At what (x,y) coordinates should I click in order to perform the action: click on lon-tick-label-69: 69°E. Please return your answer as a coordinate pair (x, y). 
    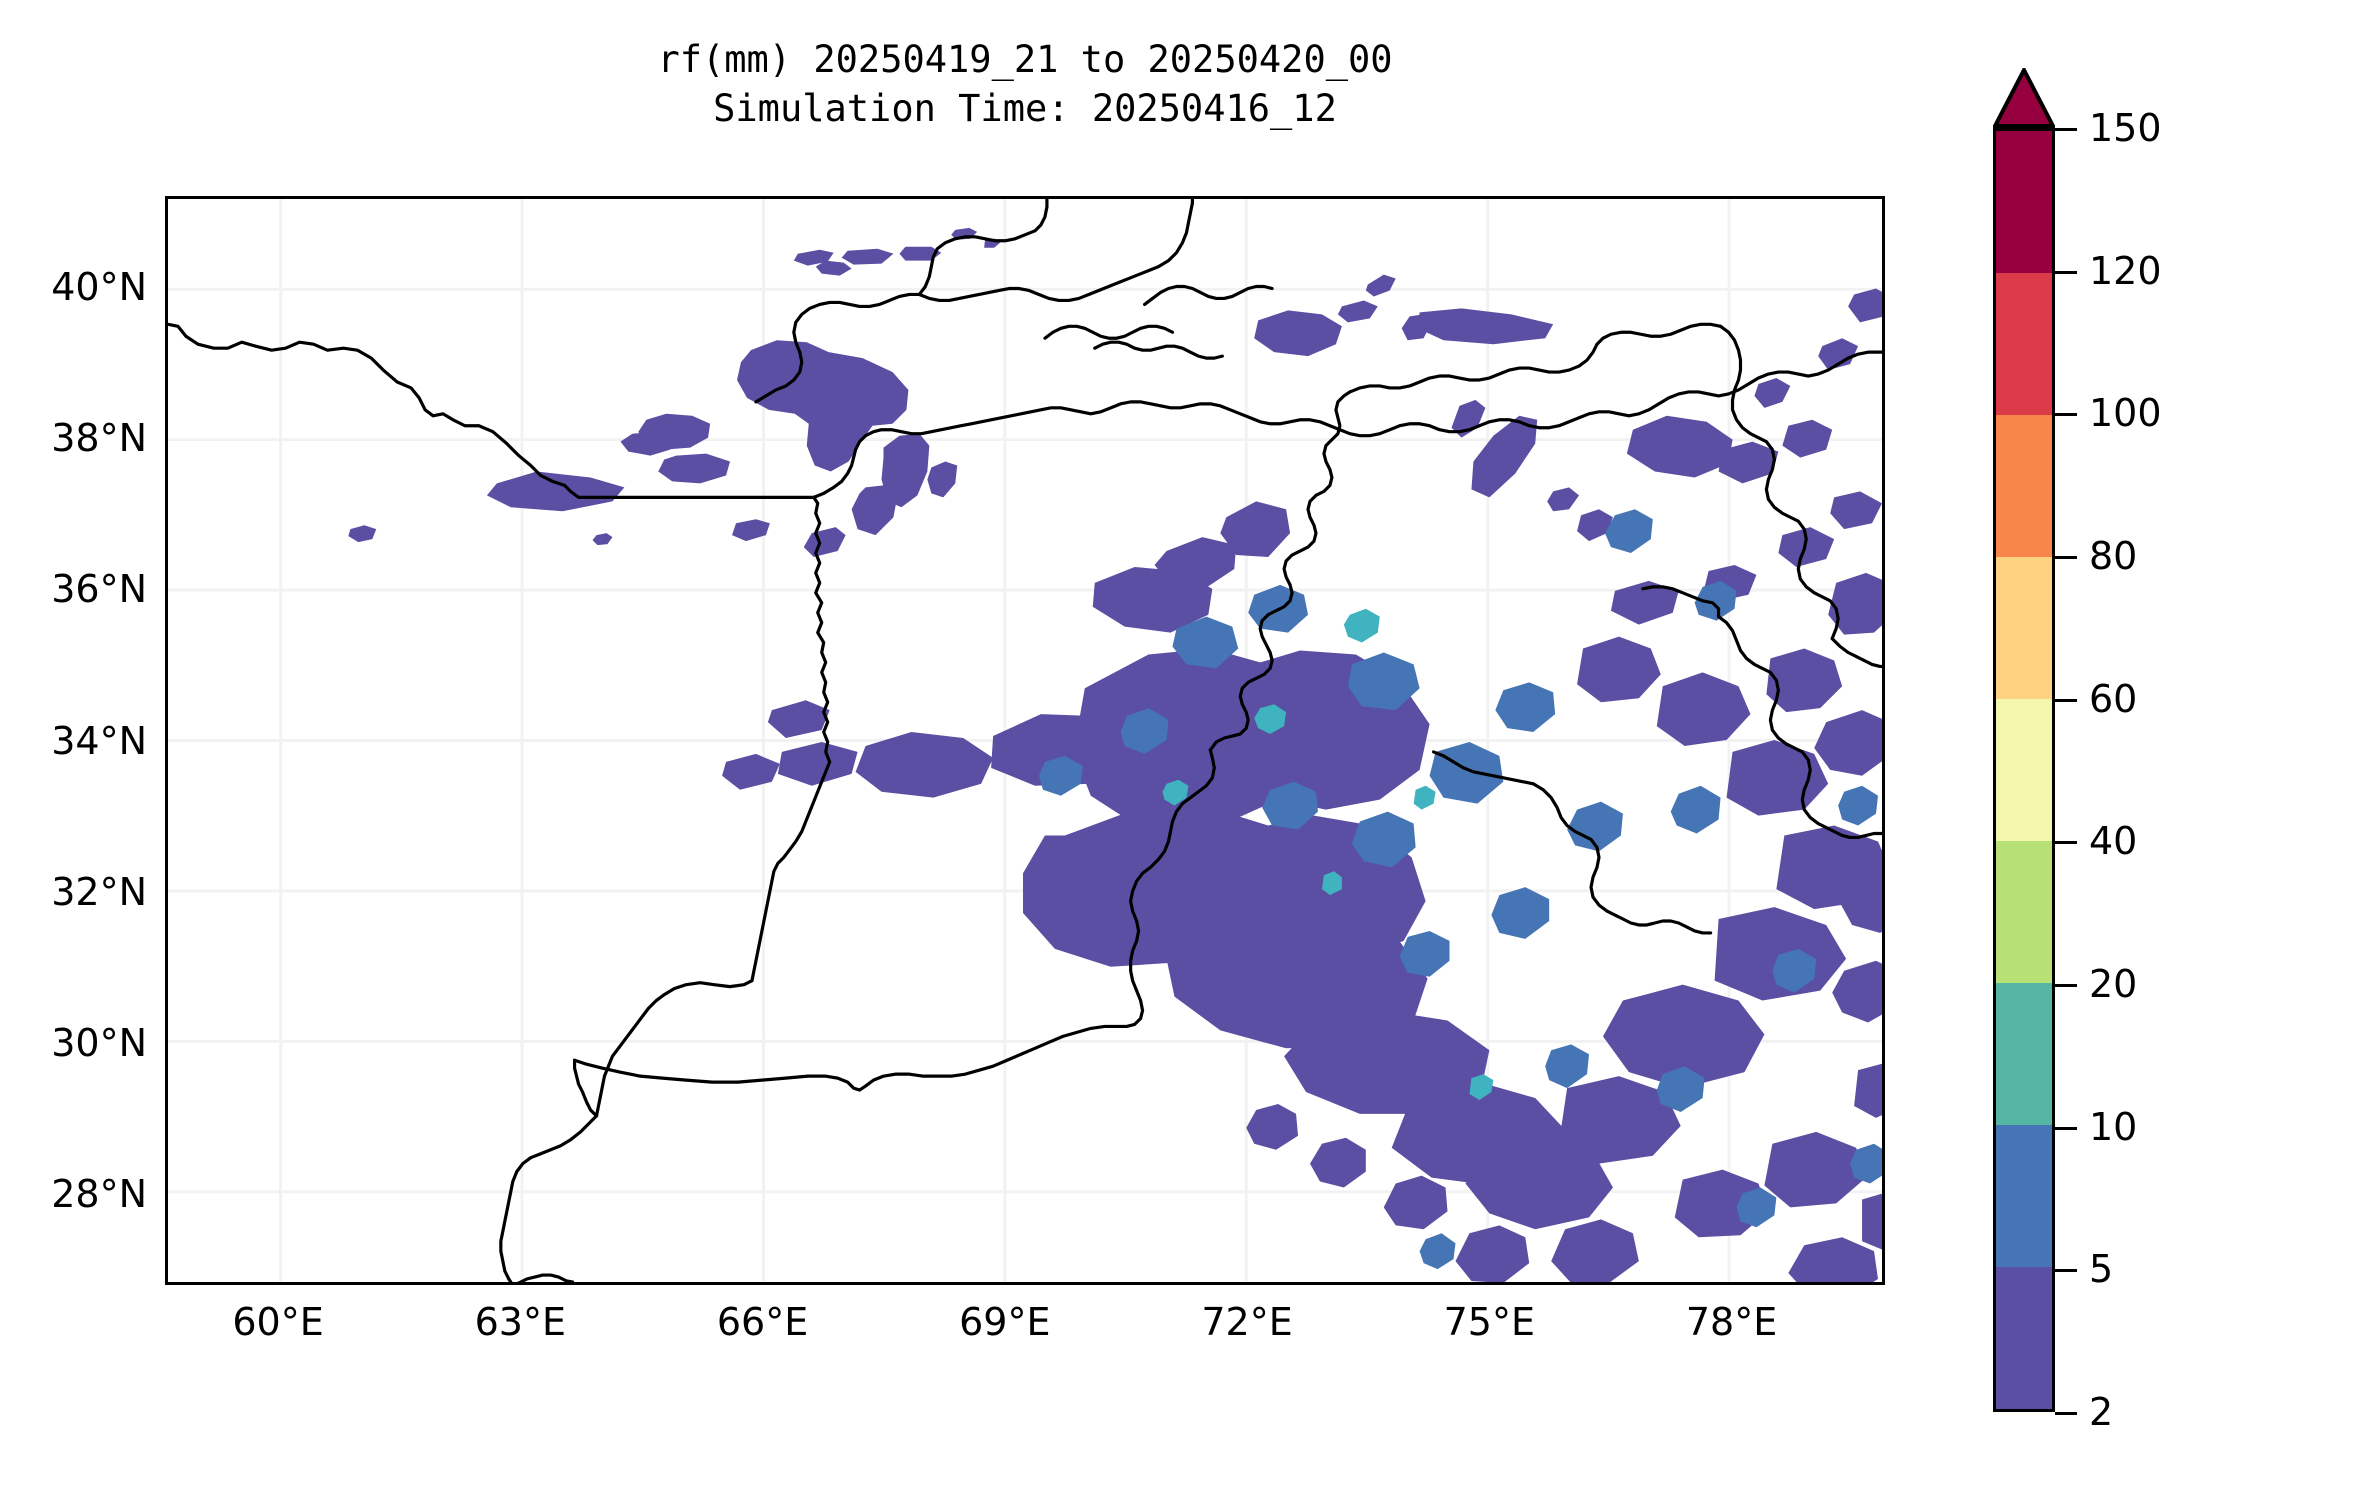
    Looking at the image, I should click on (1005, 1322).